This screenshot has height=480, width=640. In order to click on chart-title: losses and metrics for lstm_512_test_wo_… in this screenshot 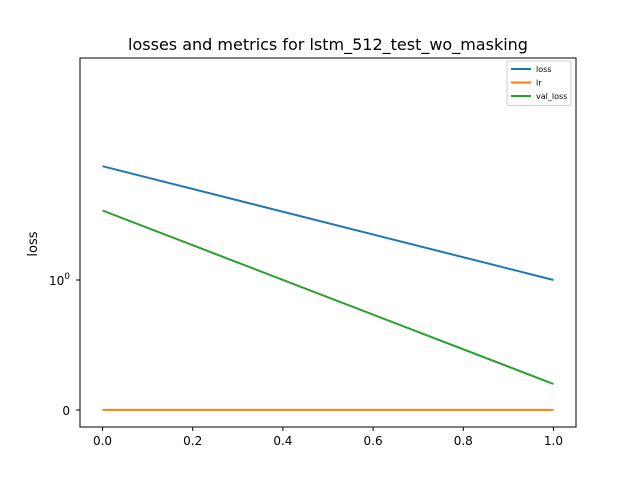, I will do `click(328, 45)`.